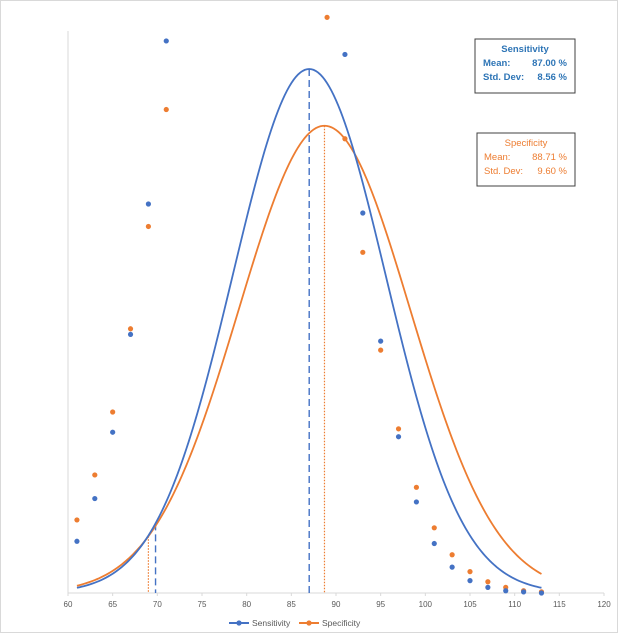 Image resolution: width=618 pixels, height=637 pixels. Describe the element at coordinates (549, 157) in the screenshot. I see `specificity-mean-value: 88.71 %` at that location.